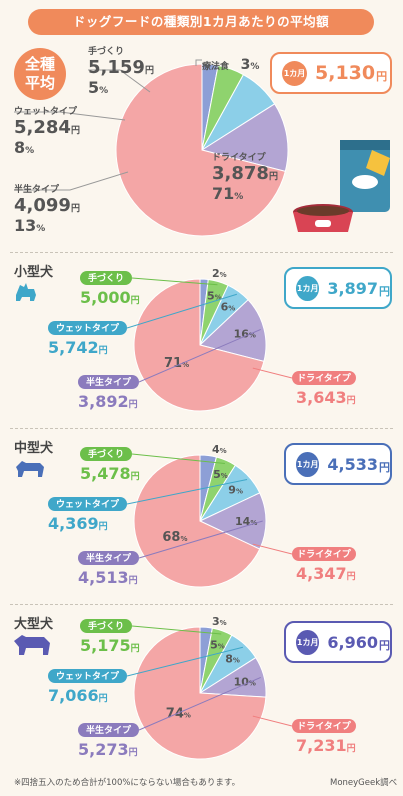 The height and width of the screenshot is (796, 403). I want to click on price-medium-dry: 4,347円, so click(326, 573).